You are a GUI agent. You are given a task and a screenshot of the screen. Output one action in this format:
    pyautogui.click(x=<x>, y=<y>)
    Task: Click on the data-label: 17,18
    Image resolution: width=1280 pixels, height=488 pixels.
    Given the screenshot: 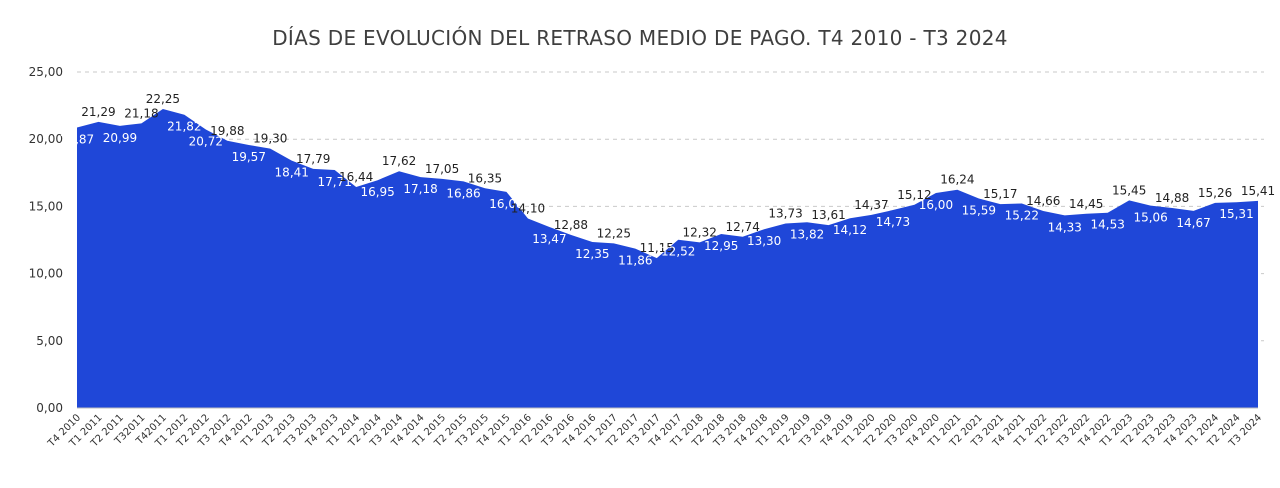 What is the action you would take?
    pyautogui.click(x=420, y=189)
    